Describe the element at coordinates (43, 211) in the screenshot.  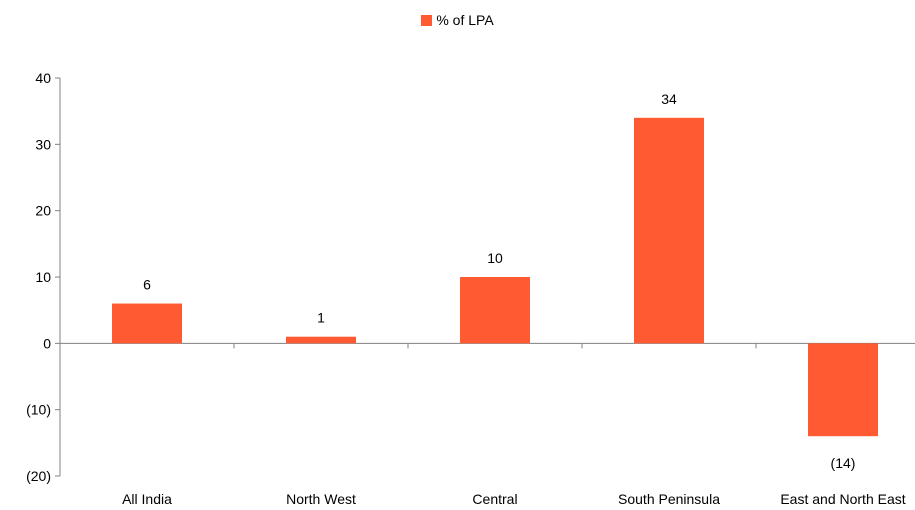
I see `y-tick-label: 20` at that location.